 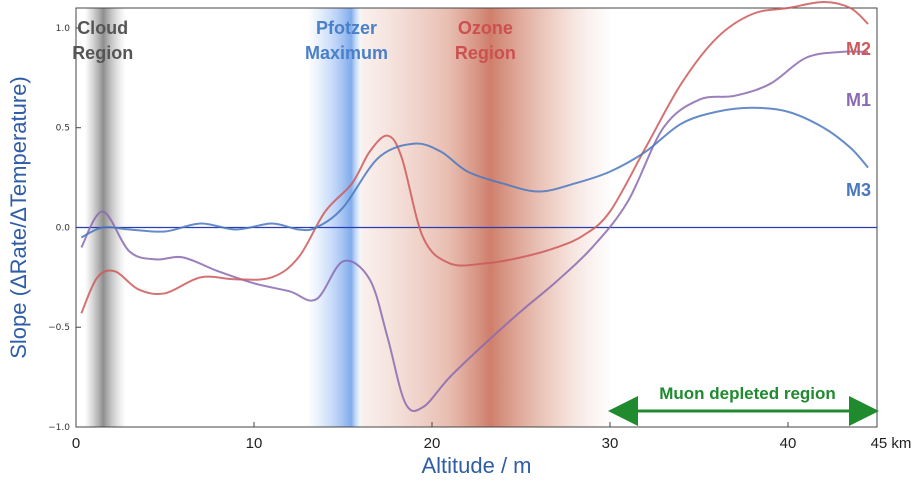 I want to click on series-label-m3: M3, so click(x=858, y=190).